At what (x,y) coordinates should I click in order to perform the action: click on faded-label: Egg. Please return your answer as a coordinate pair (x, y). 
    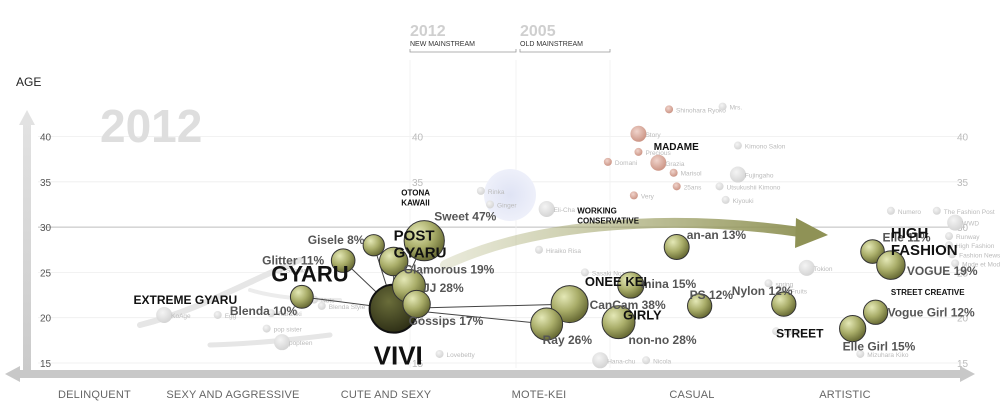
    Looking at the image, I should click on (231, 316).